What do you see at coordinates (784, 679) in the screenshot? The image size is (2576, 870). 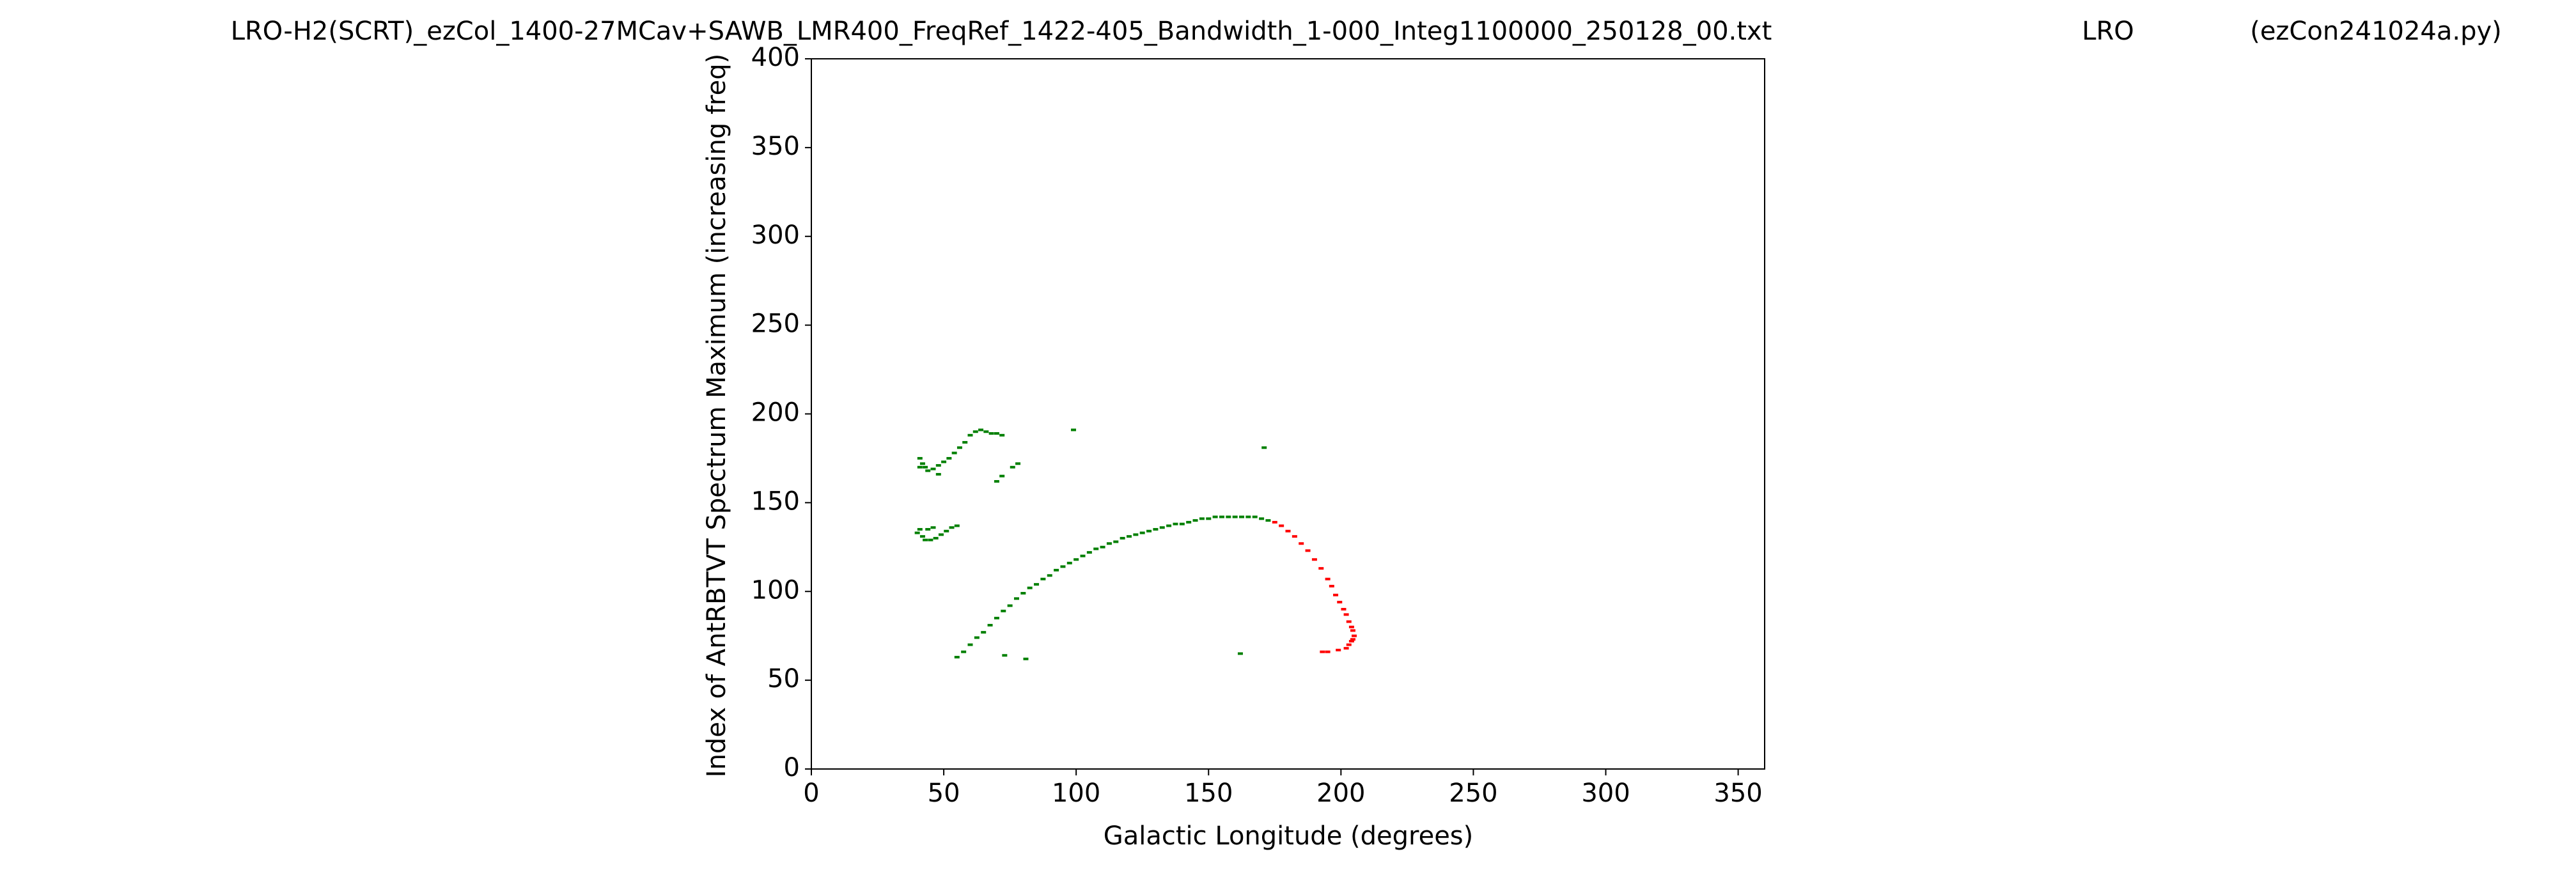 I see `y-tick-label: 50` at bounding box center [784, 679].